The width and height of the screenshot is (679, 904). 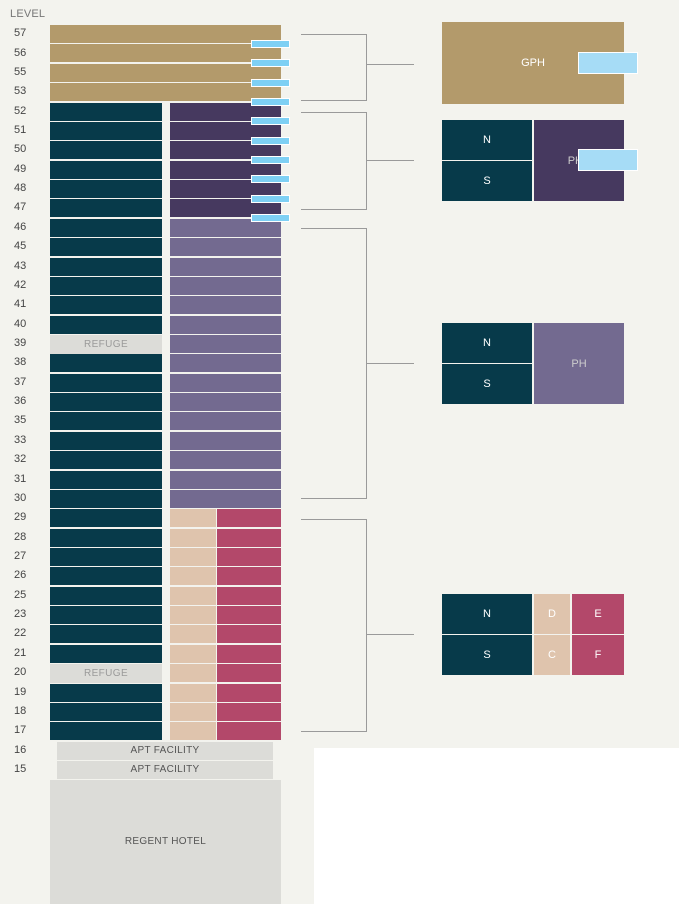 What do you see at coordinates (20, 111) in the screenshot?
I see `level-label: 52` at bounding box center [20, 111].